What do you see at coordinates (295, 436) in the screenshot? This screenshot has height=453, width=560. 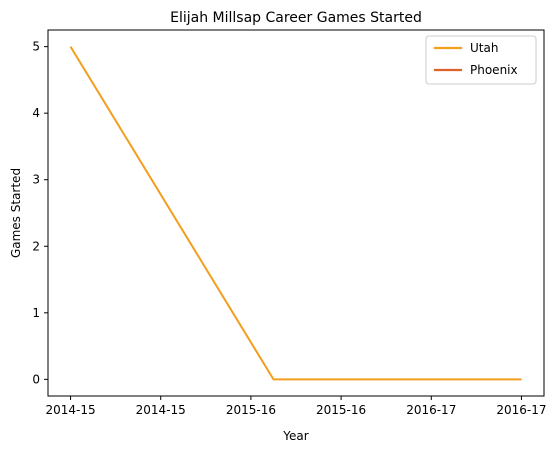 I see `x-axis-label: Year` at bounding box center [295, 436].